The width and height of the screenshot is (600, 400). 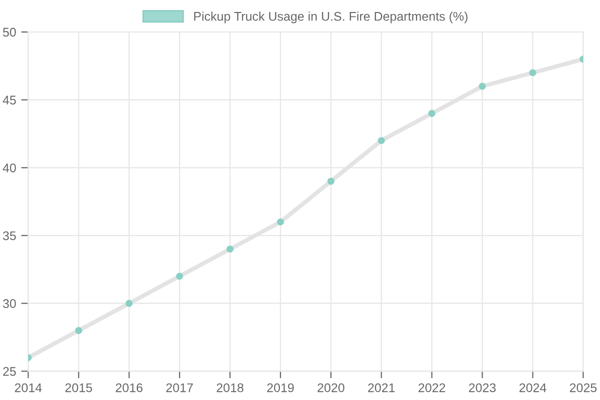 What do you see at coordinates (28, 387) in the screenshot?
I see `x-tick-label: 2014` at bounding box center [28, 387].